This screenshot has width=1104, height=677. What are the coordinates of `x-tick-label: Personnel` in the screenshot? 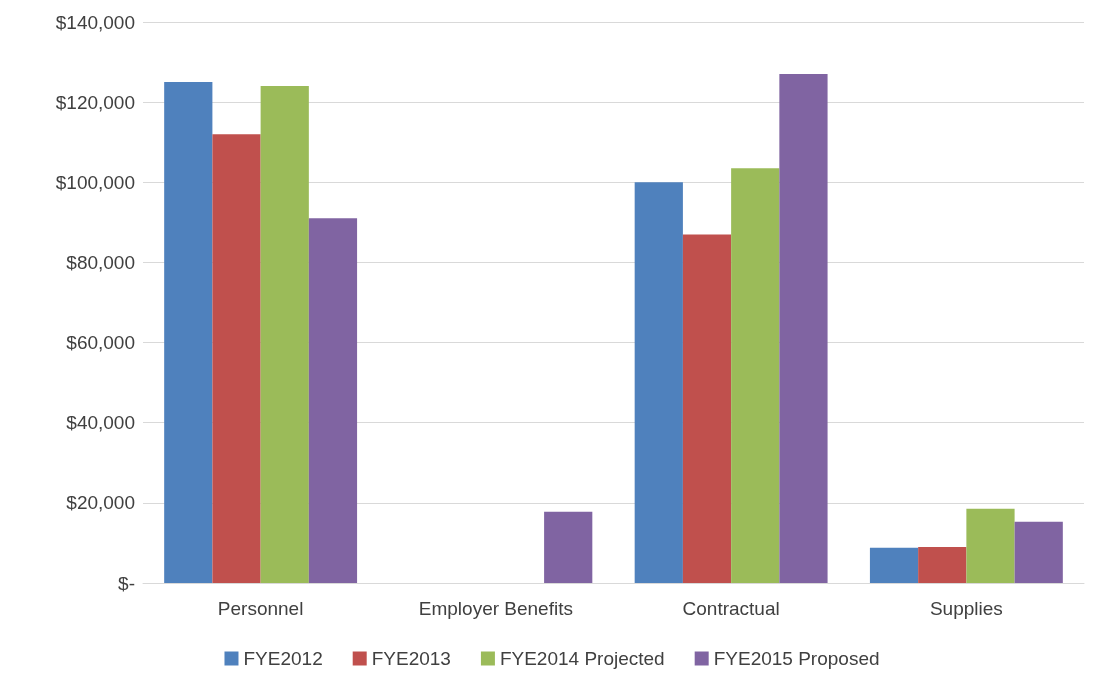 It's located at (260, 608).